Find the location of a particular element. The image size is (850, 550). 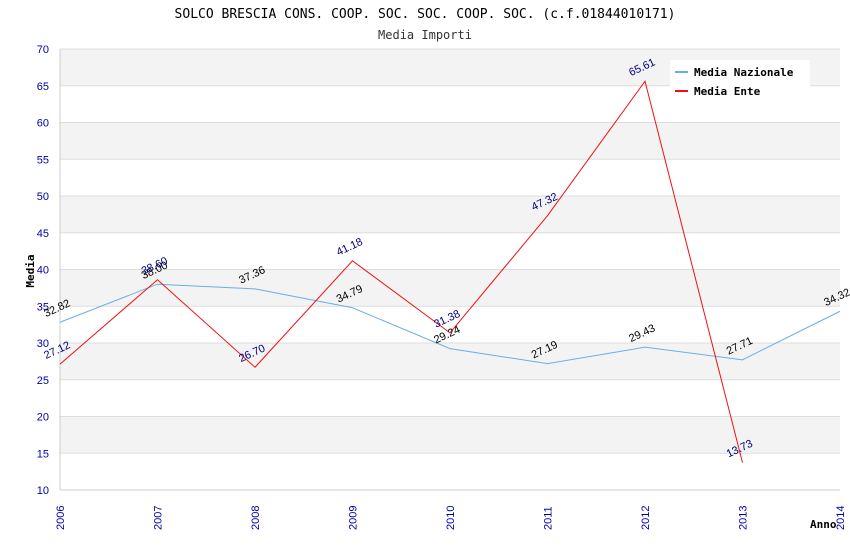

x-tick-label: 2011 is located at coordinates (549, 518).